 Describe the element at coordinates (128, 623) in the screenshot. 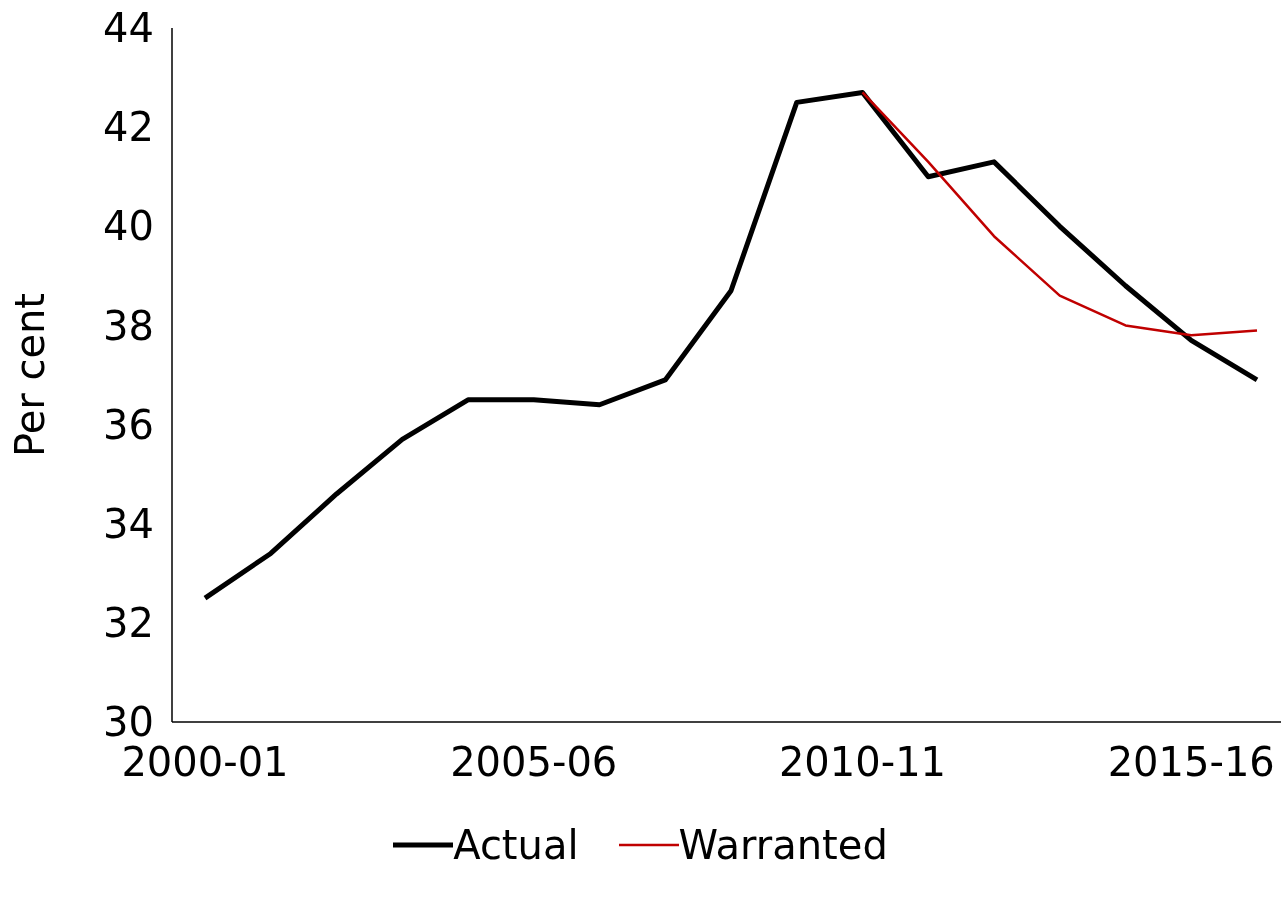

I see `y-tick-label: 32` at that location.